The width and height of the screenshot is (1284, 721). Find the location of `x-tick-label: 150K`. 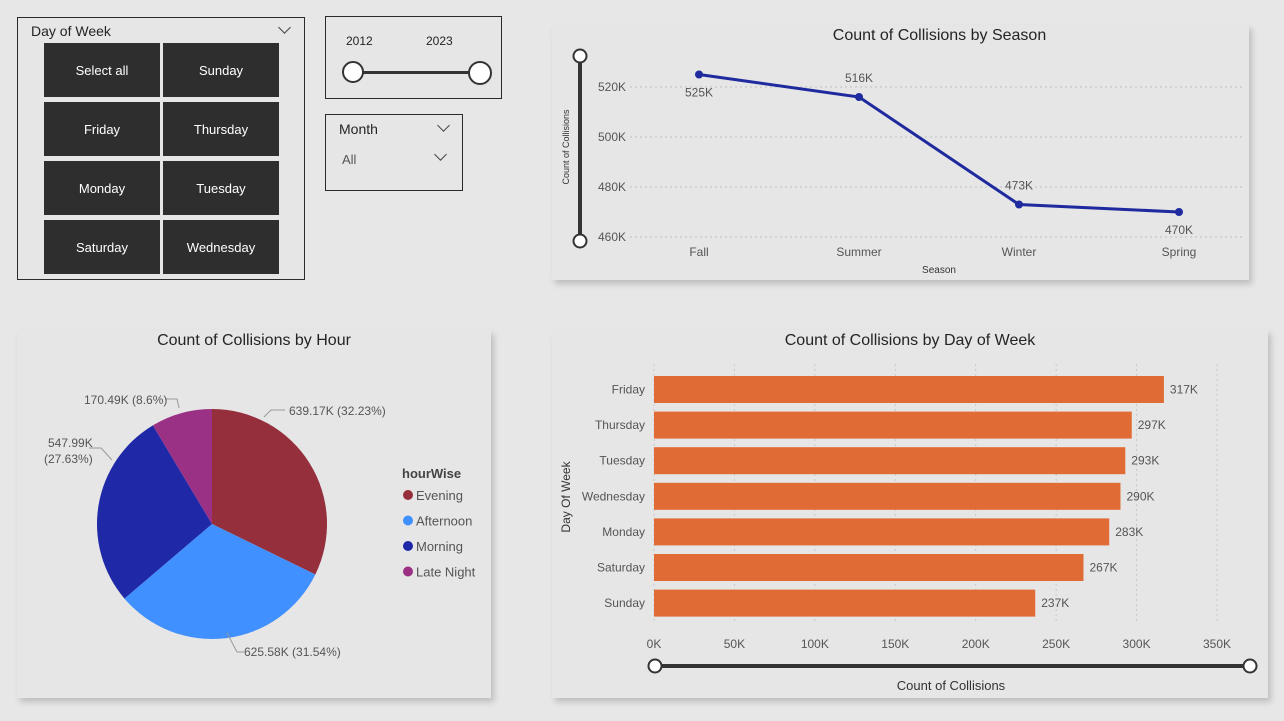

x-tick-label: 150K is located at coordinates (895, 644).